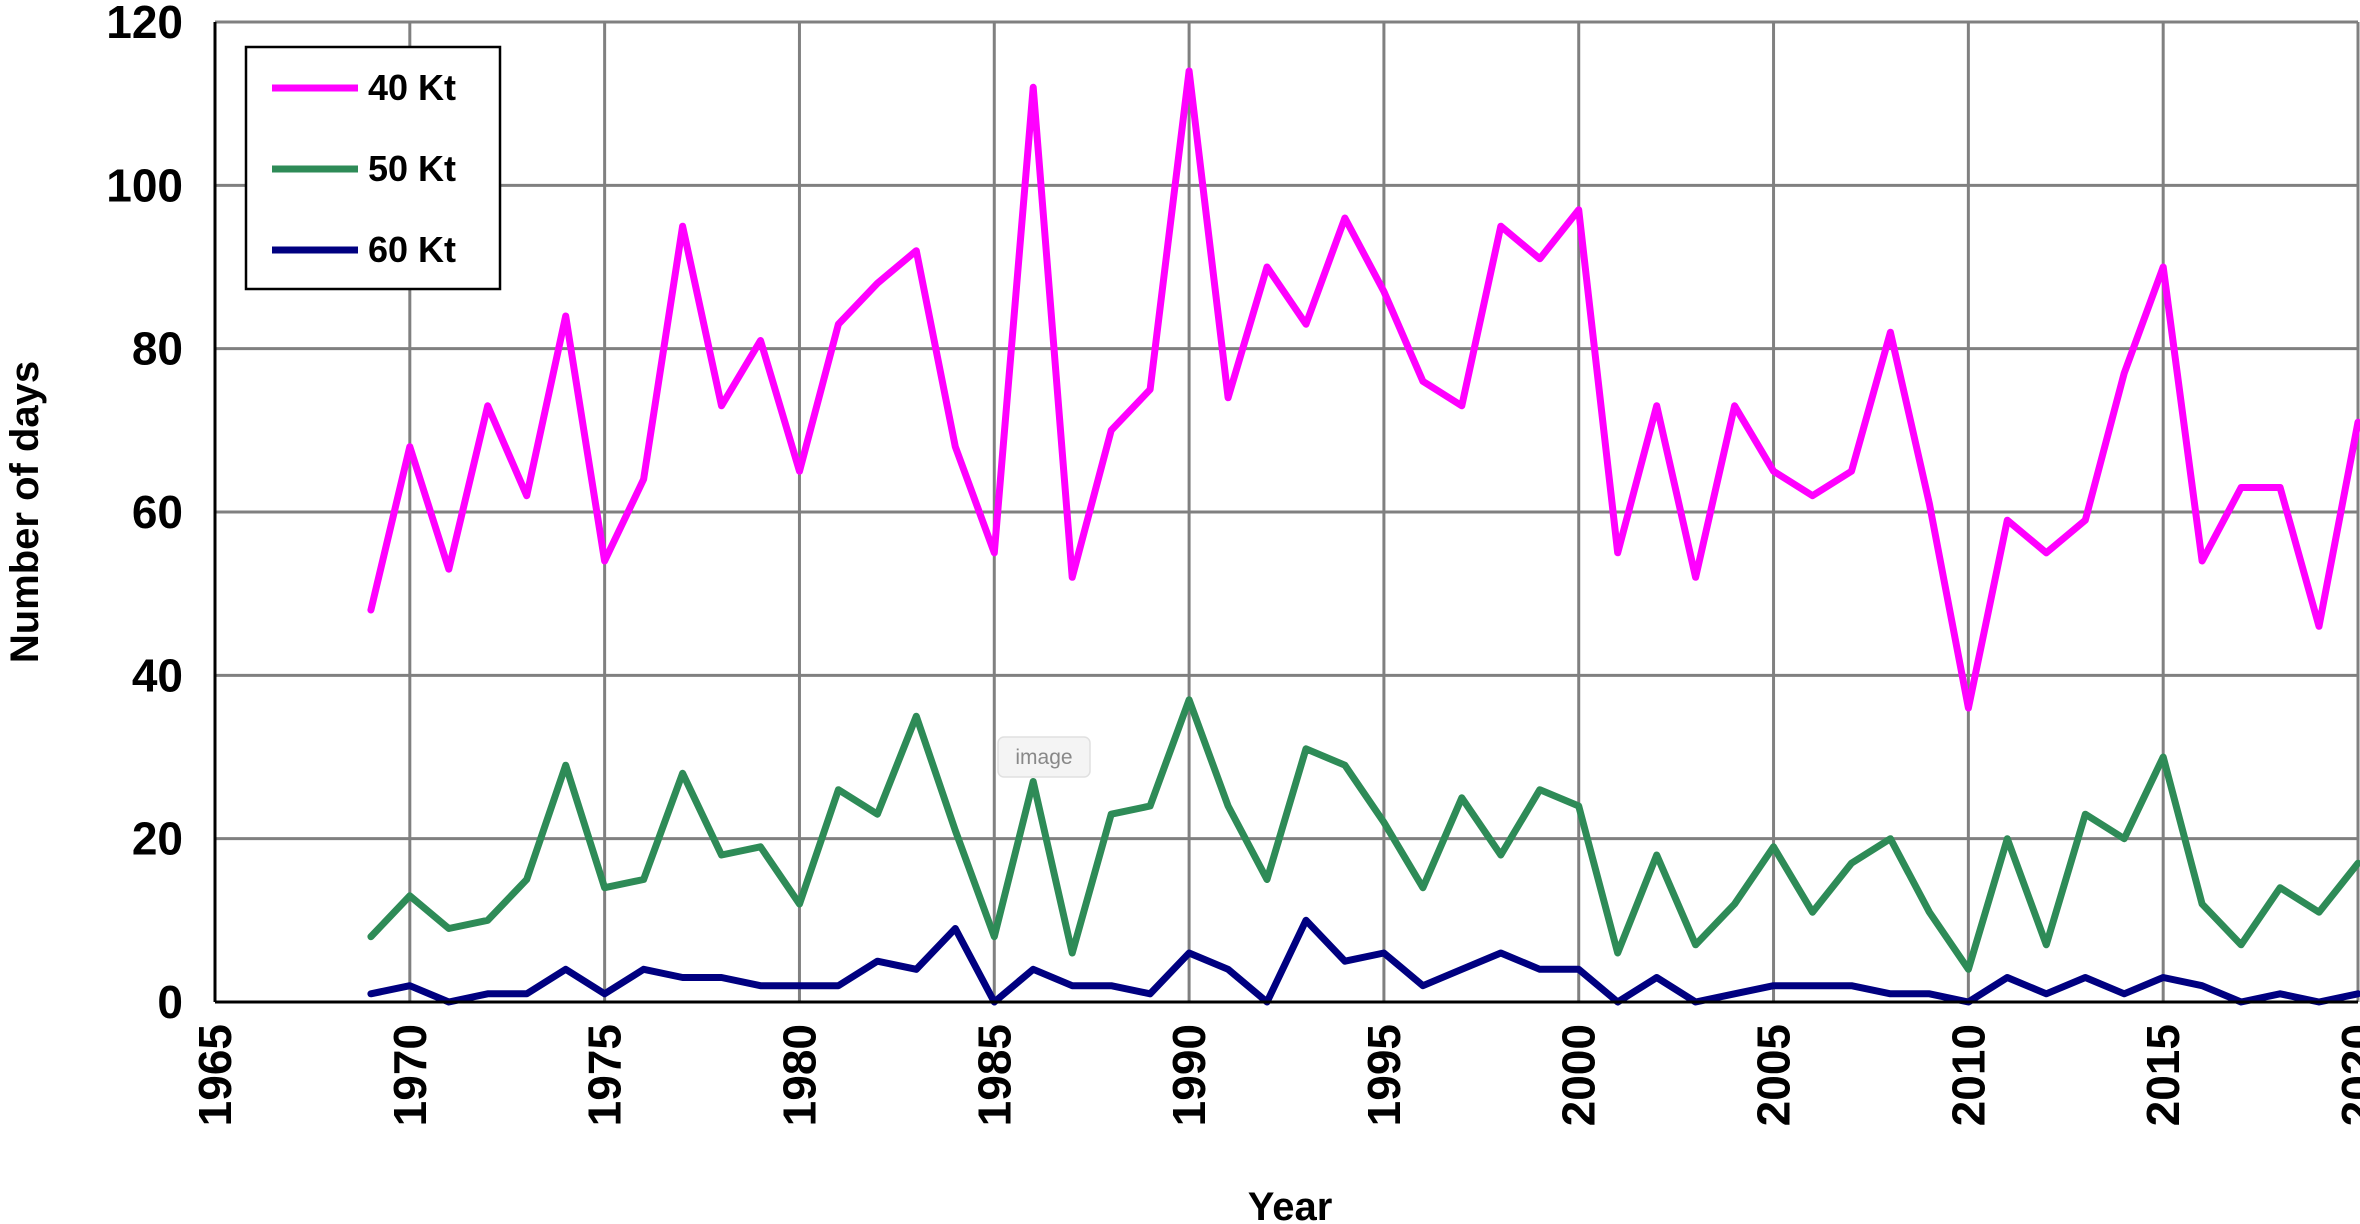  I want to click on x-tick-label-1975: 1975, so click(605, 1075).